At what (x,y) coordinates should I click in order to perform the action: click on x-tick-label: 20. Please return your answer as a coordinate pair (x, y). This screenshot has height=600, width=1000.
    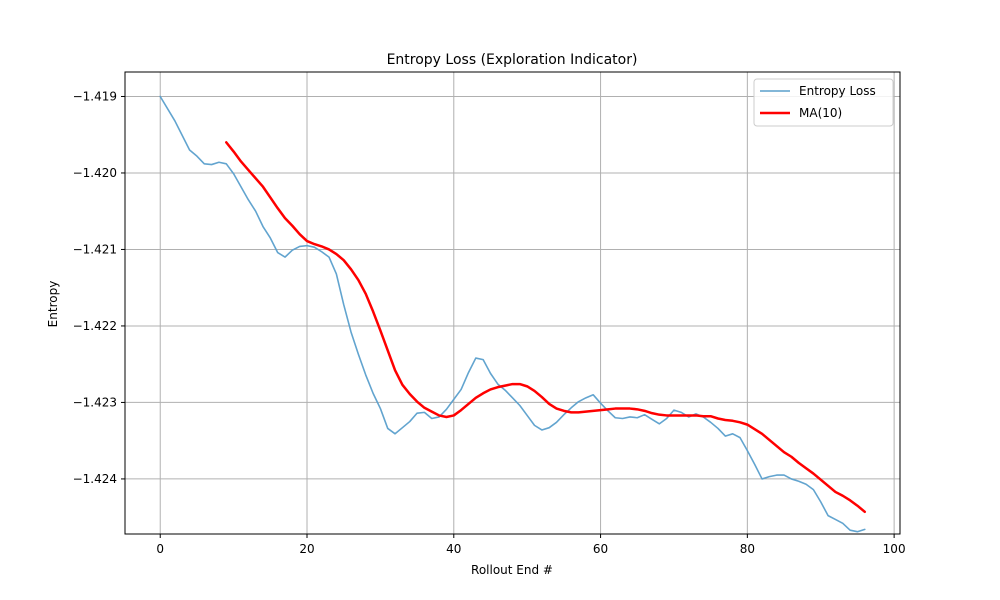
    Looking at the image, I should click on (306, 549).